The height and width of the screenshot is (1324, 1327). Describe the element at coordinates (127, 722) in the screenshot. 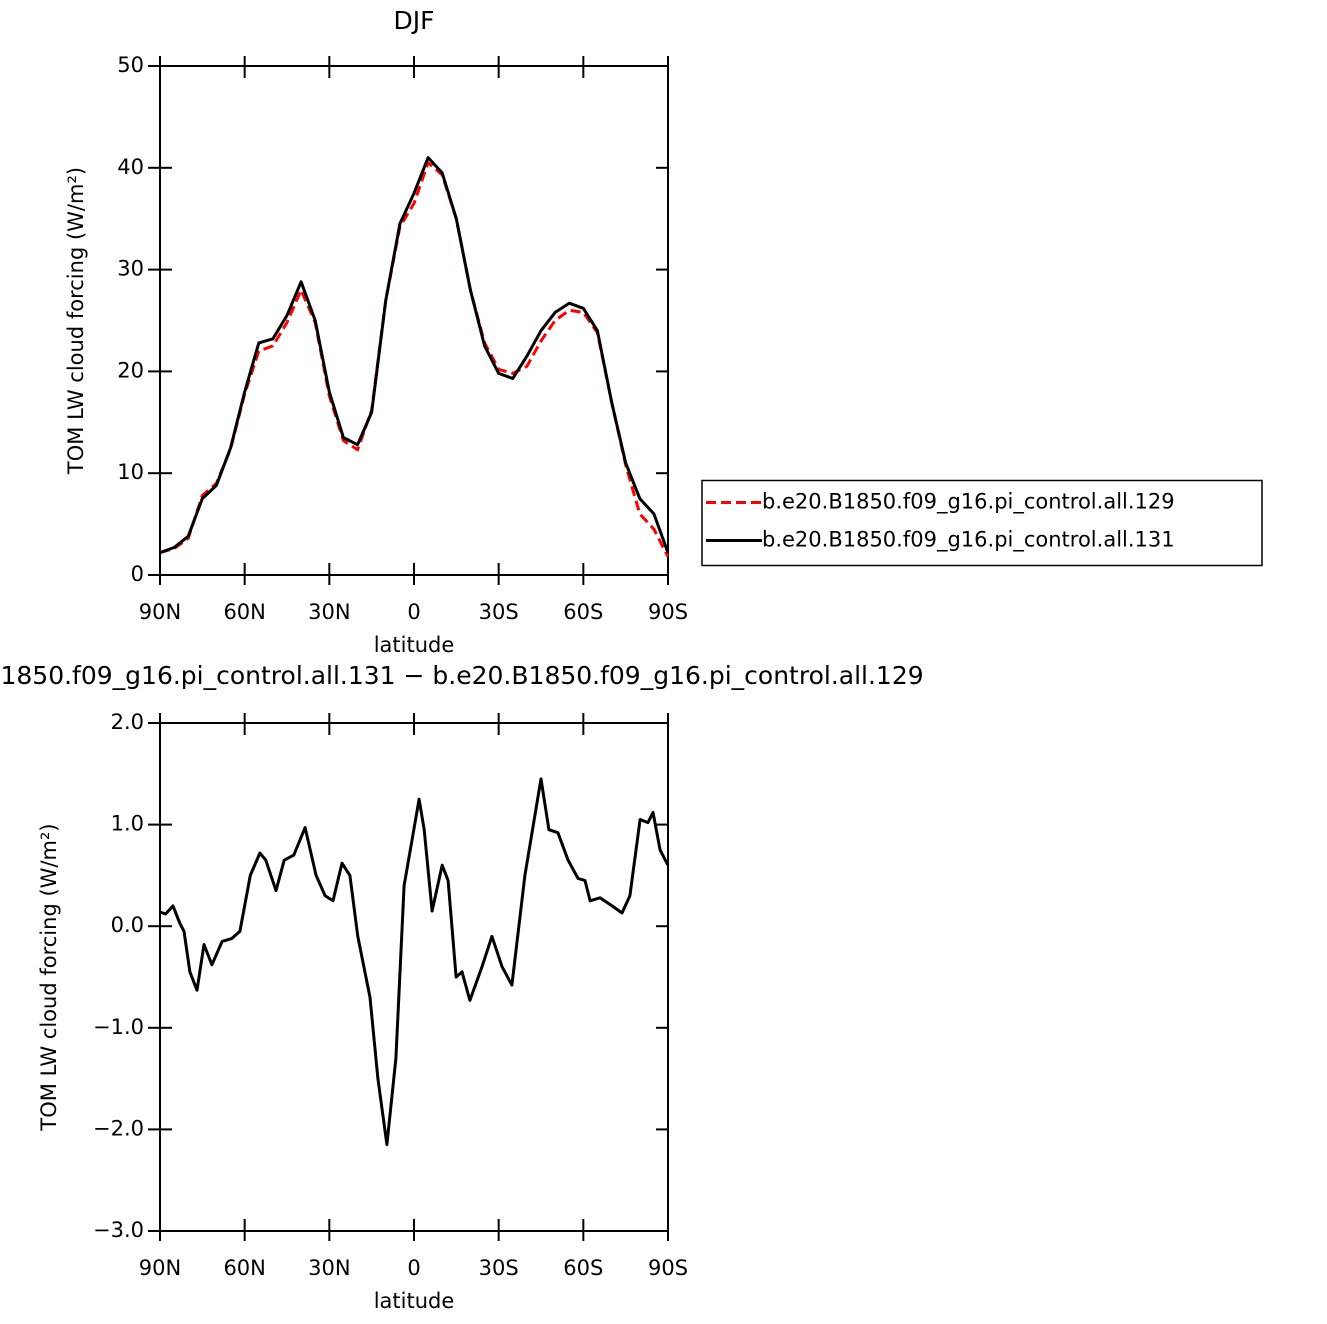

I see `y-tick-label: 2.0` at that location.